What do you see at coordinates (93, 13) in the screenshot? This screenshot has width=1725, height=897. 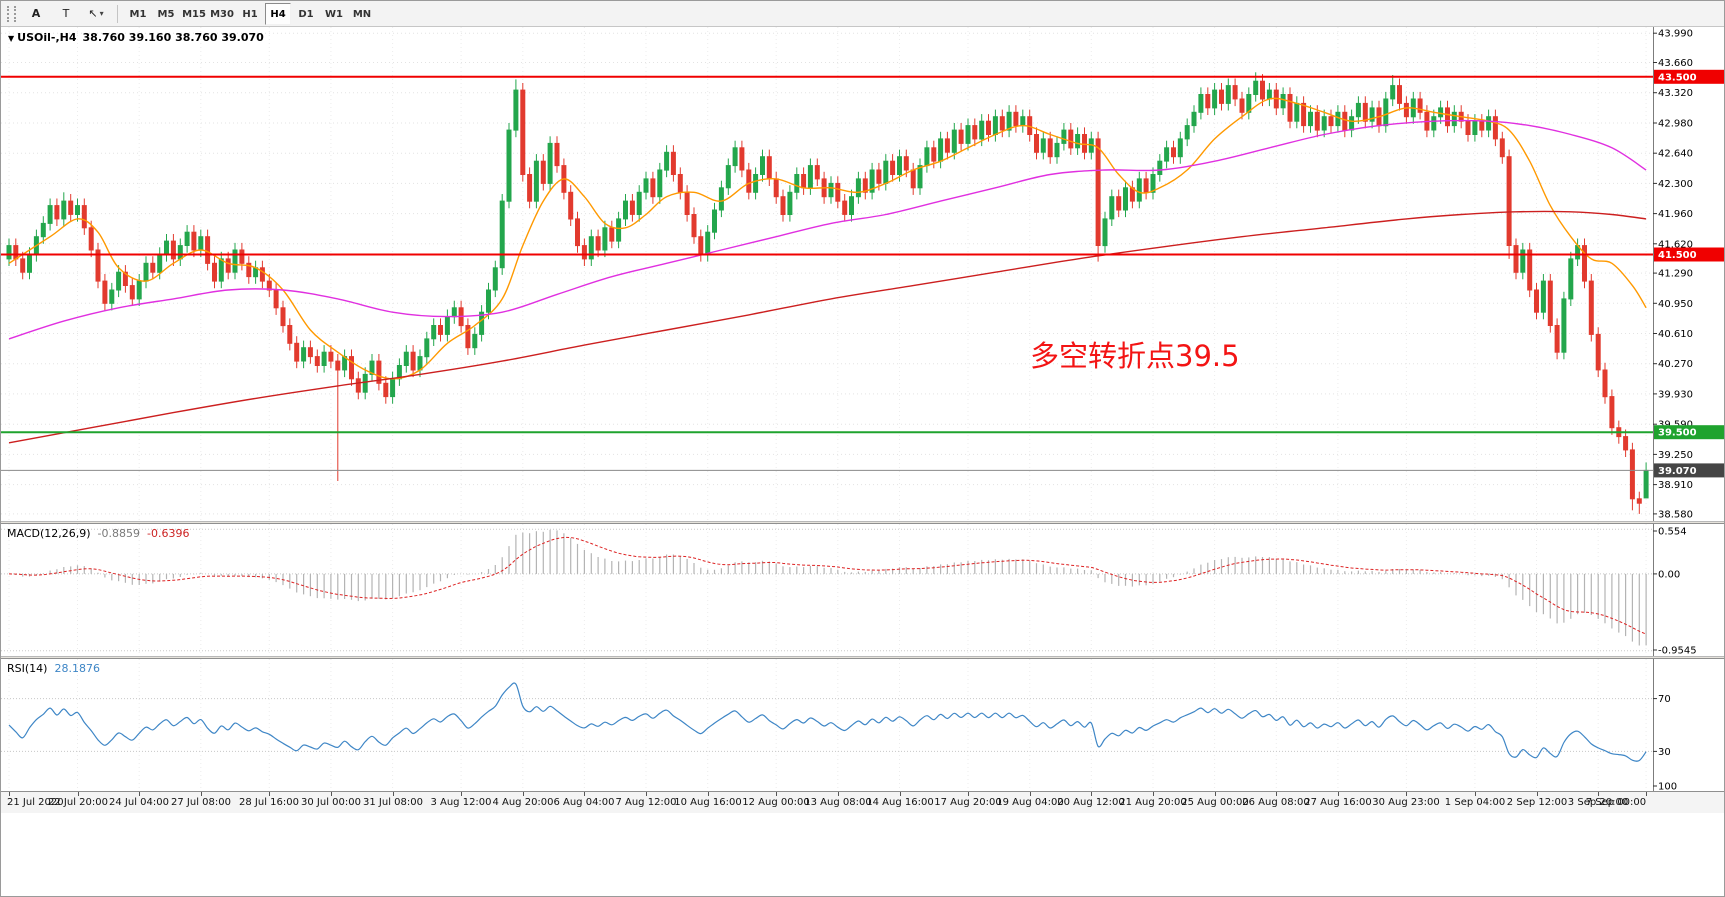 I see `pointer-icon: ↖` at bounding box center [93, 13].